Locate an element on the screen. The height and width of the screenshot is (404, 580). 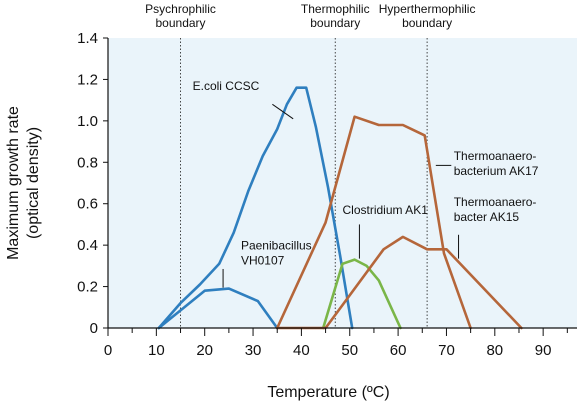
annotation-leader is located at coordinates (283, 111).